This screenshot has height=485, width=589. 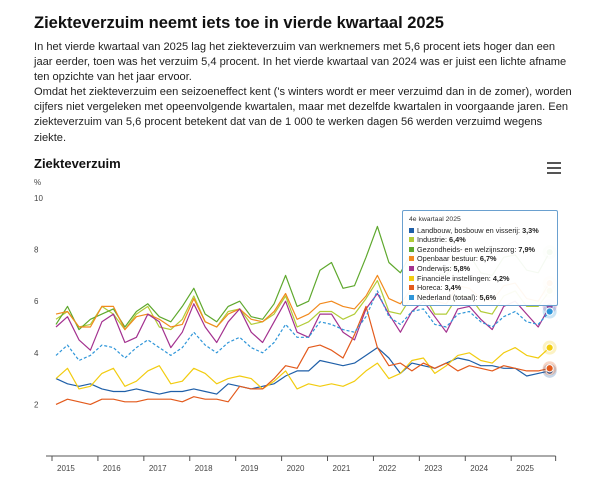 I want to click on tooltip-row: Industrie: 6,4%, so click(x=480, y=240).